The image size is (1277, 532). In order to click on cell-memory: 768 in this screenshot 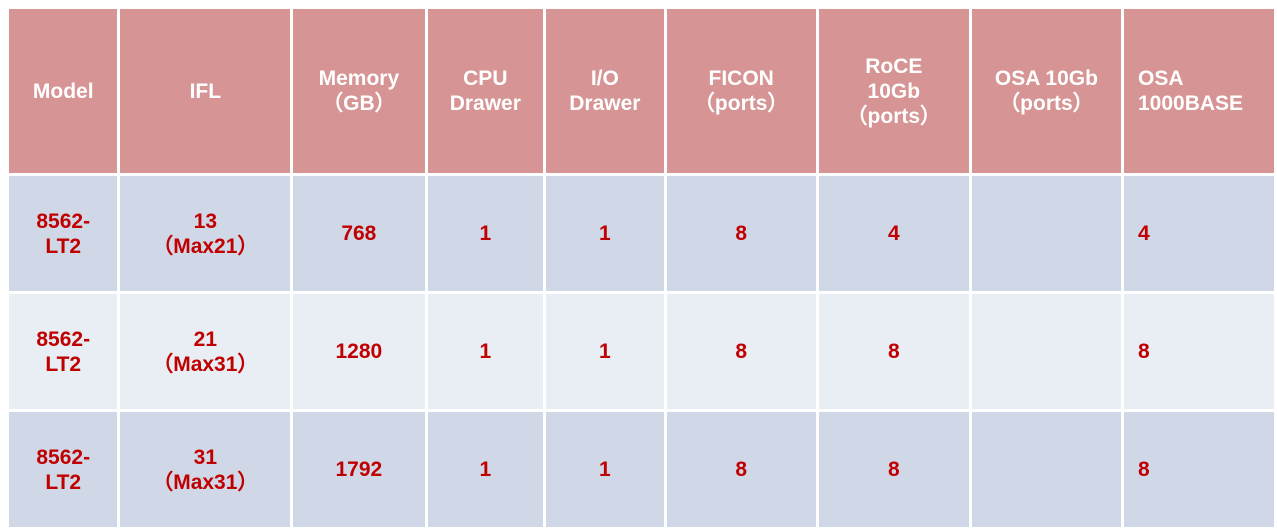, I will do `click(359, 233)`.